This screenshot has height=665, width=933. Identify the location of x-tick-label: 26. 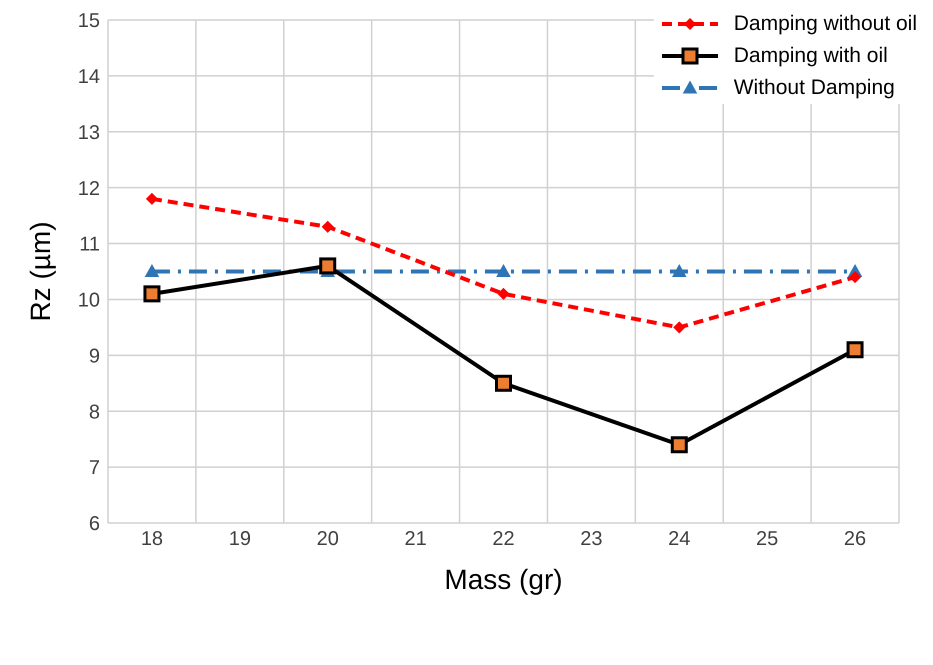
(855, 539).